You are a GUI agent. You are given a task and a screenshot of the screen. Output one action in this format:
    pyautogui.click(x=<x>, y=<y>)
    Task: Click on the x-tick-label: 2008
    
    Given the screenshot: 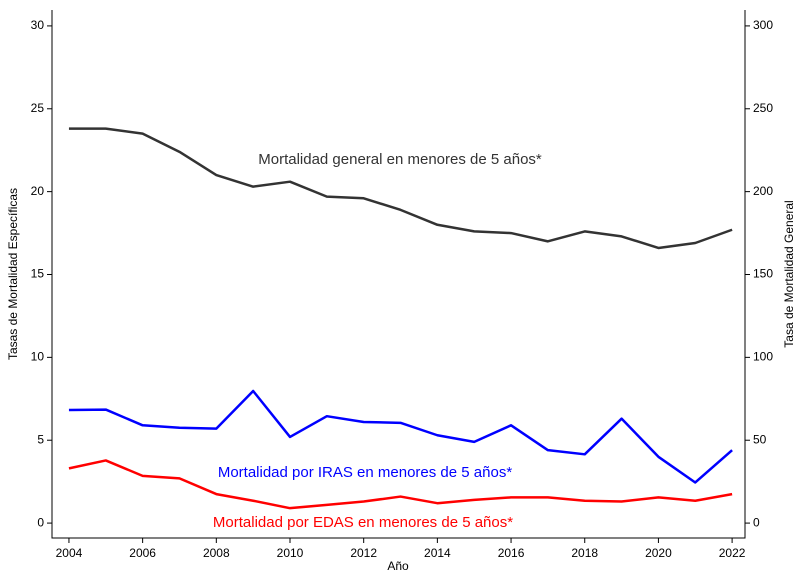 What is the action you would take?
    pyautogui.click(x=216, y=553)
    